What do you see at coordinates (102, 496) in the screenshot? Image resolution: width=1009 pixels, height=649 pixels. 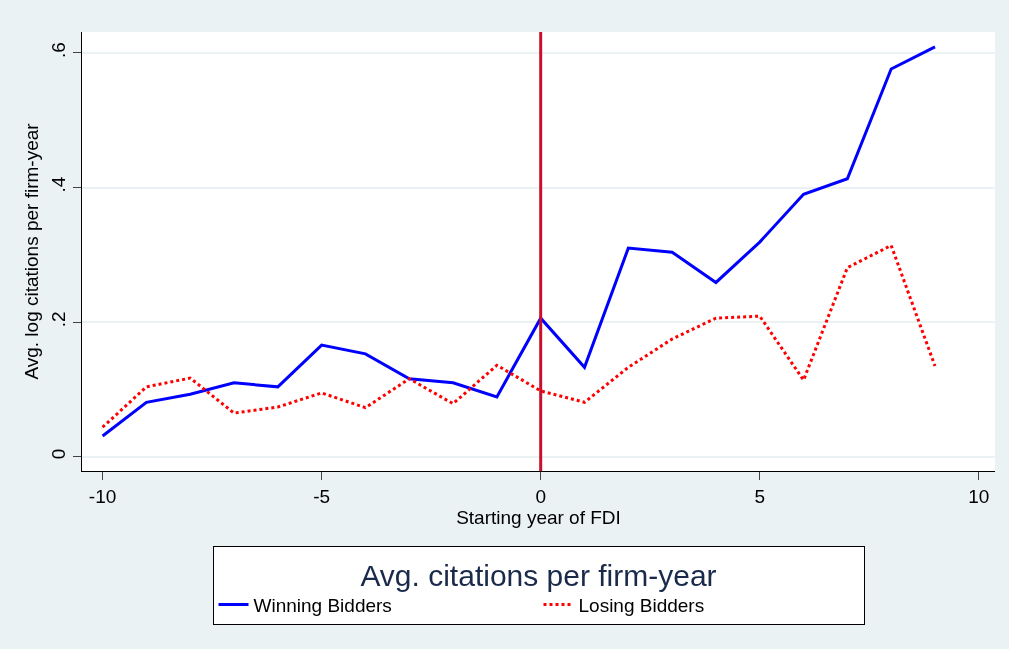 I see `x-tick-label: -10` at bounding box center [102, 496].